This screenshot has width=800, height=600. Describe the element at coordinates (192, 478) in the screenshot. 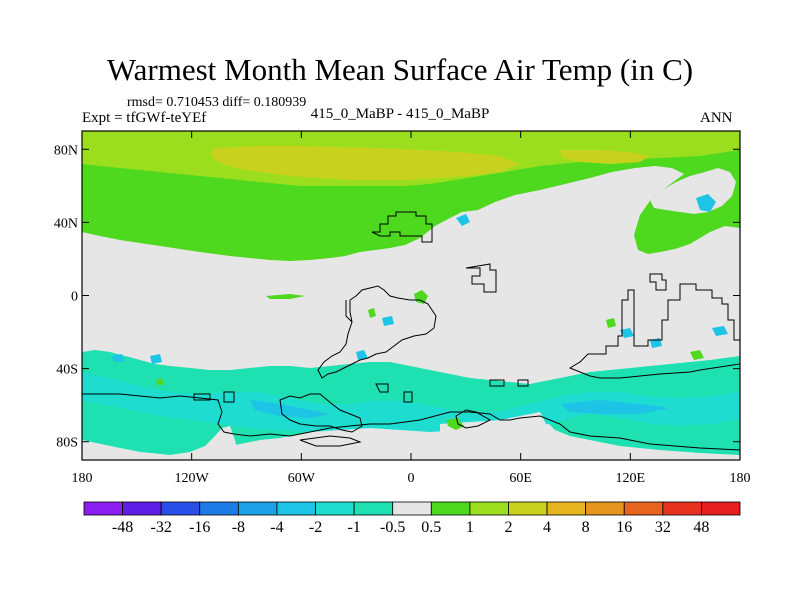

I see `lon-tick-label: 120W` at that location.